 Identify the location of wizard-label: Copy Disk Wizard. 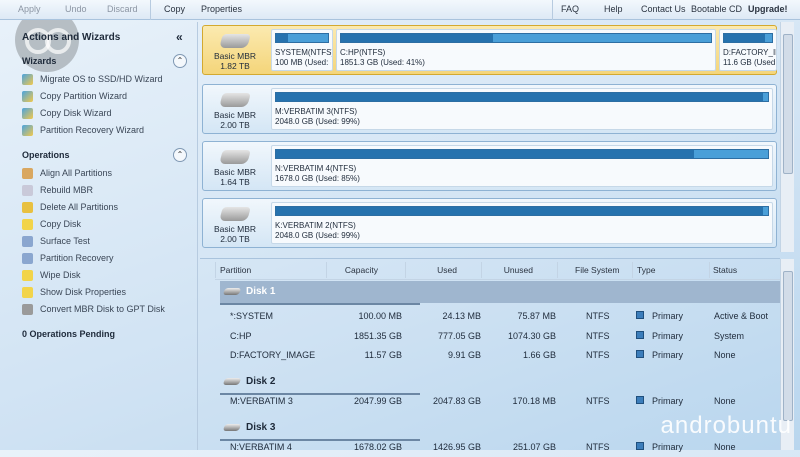
(76, 113).